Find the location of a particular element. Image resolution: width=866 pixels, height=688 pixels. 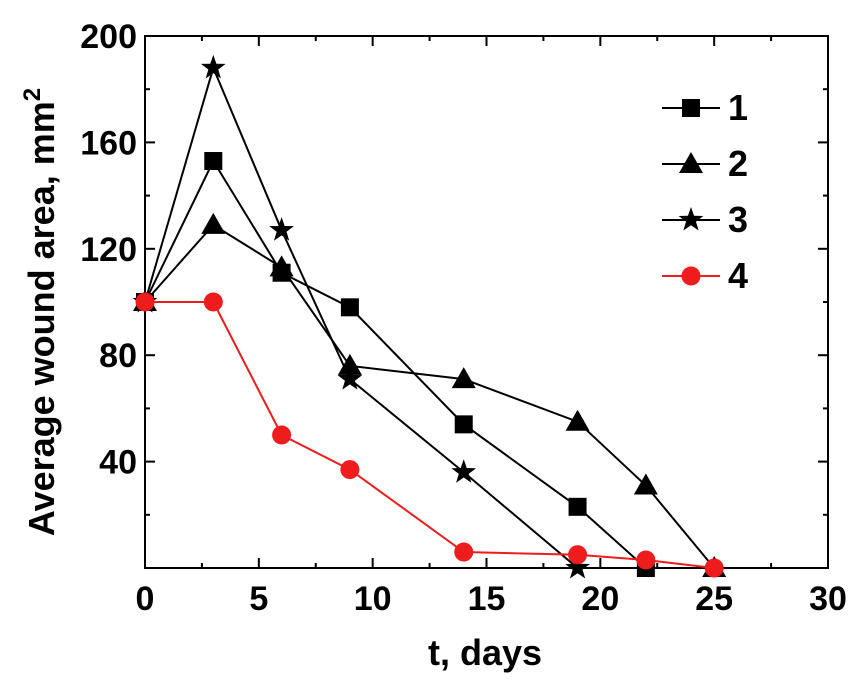

y-axis-title: Average wound area, mm2 is located at coordinates (40, 312).